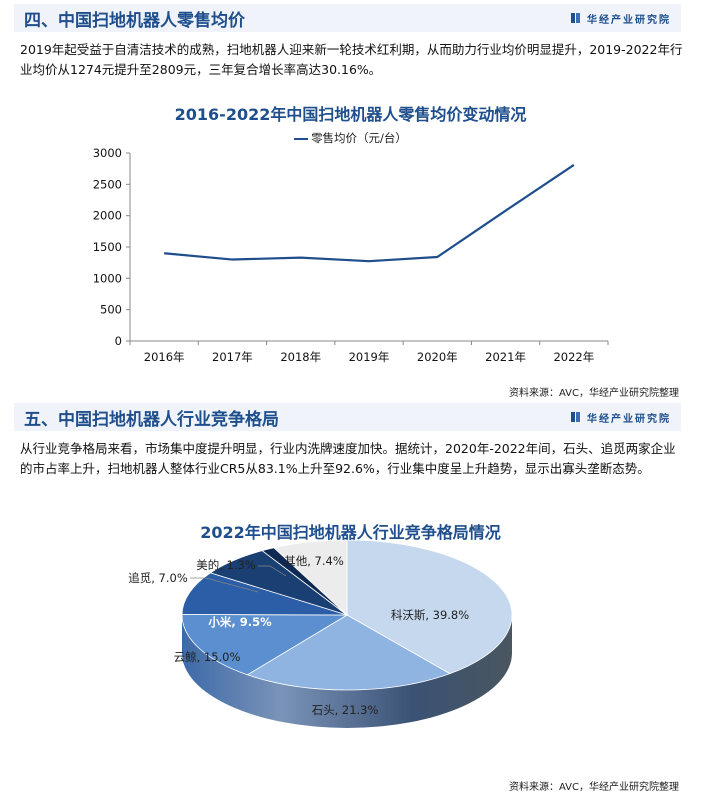 The width and height of the screenshot is (701, 800). What do you see at coordinates (134, 20) in the screenshot?
I see `section-title: 四、中国扫地机器人零售均价` at bounding box center [134, 20].